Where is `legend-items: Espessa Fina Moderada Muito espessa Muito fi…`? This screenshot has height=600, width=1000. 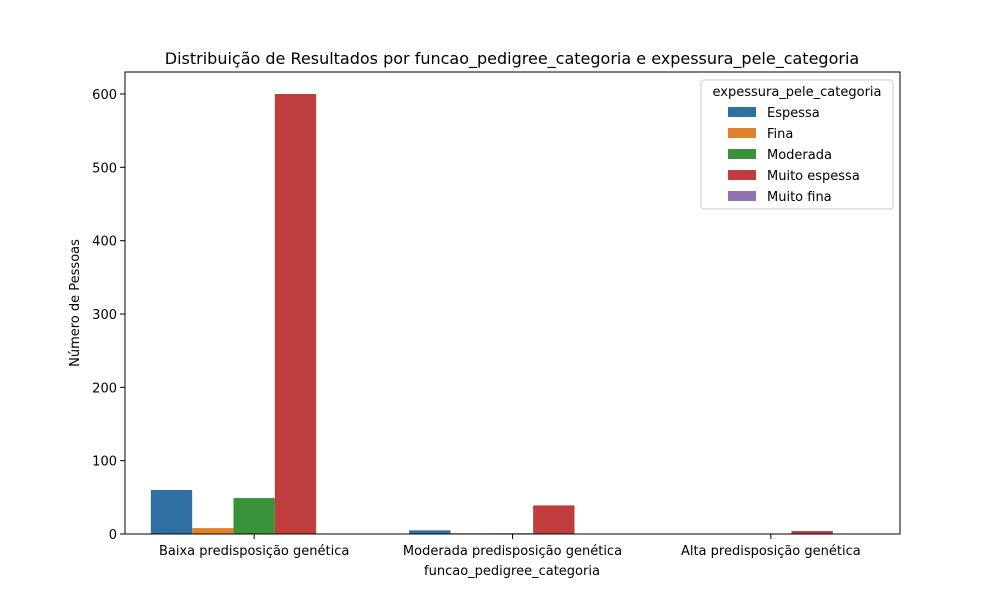 legend-items: Espessa Fina Moderada Muito espessa Muito fi… is located at coordinates (794, 155).